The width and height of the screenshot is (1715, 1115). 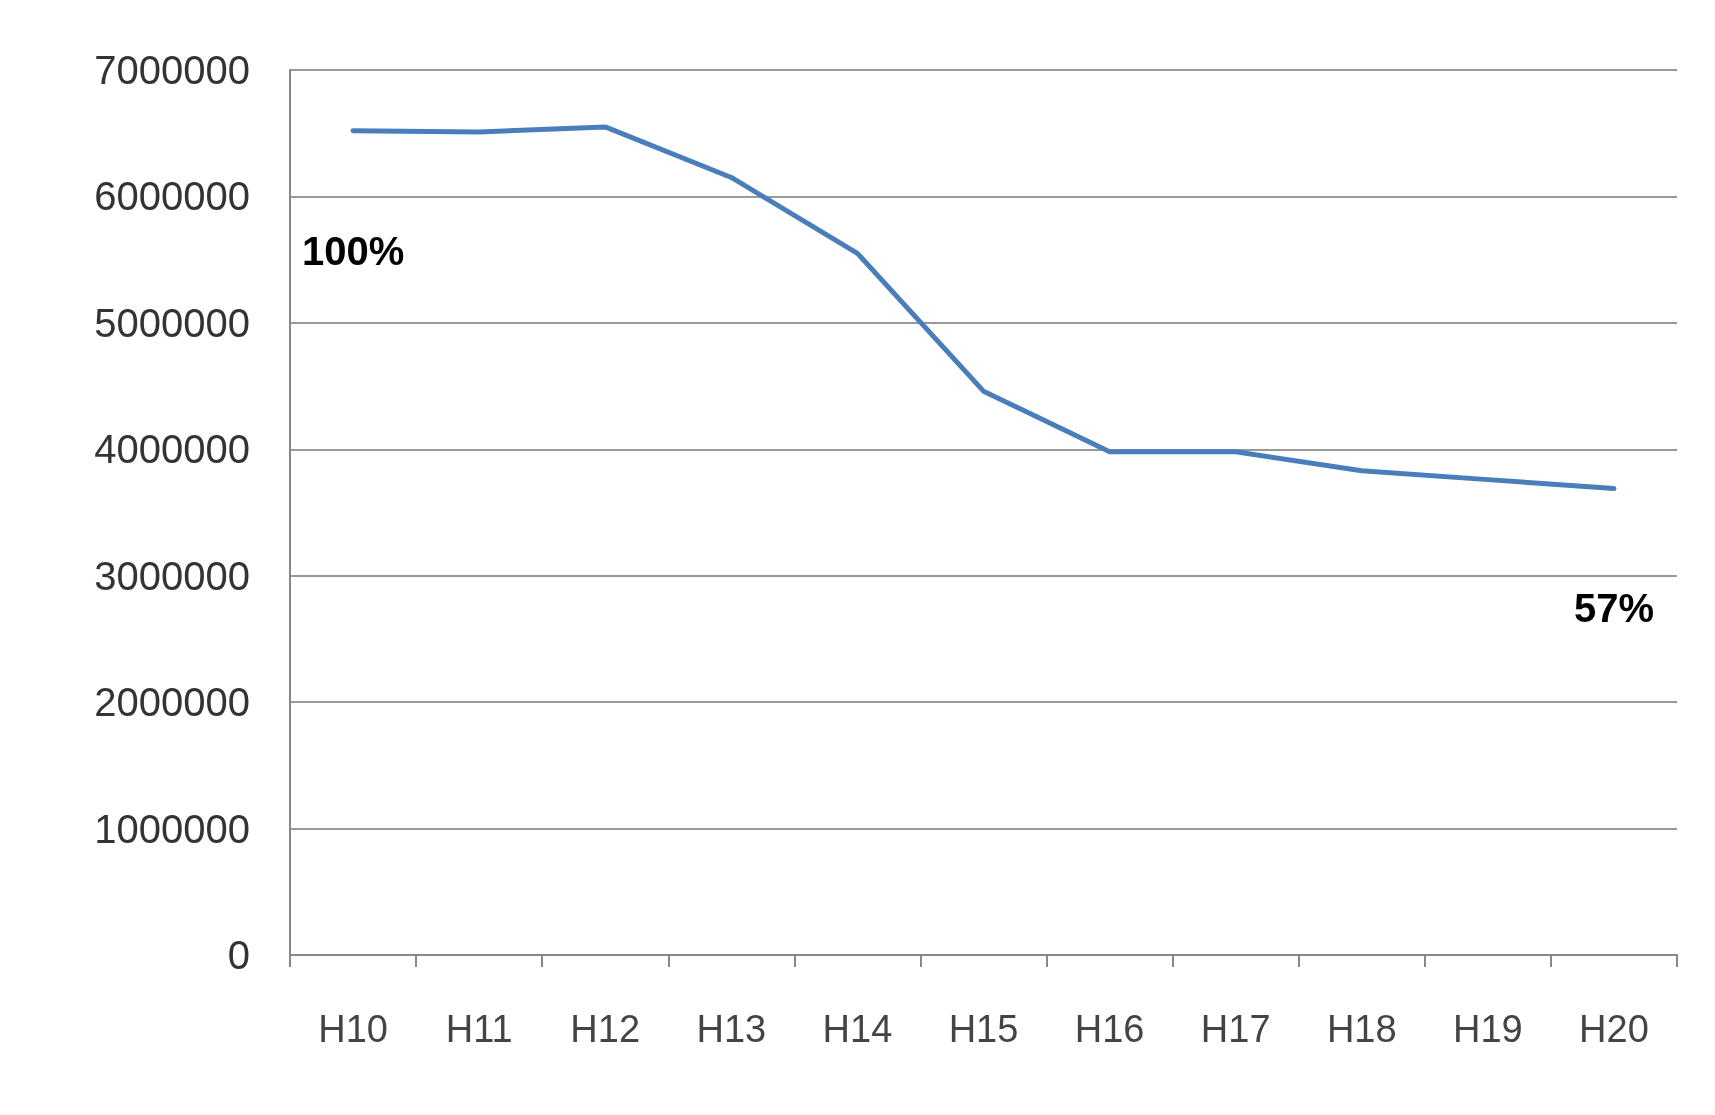 I want to click on annotation: 100%, so click(x=353, y=250).